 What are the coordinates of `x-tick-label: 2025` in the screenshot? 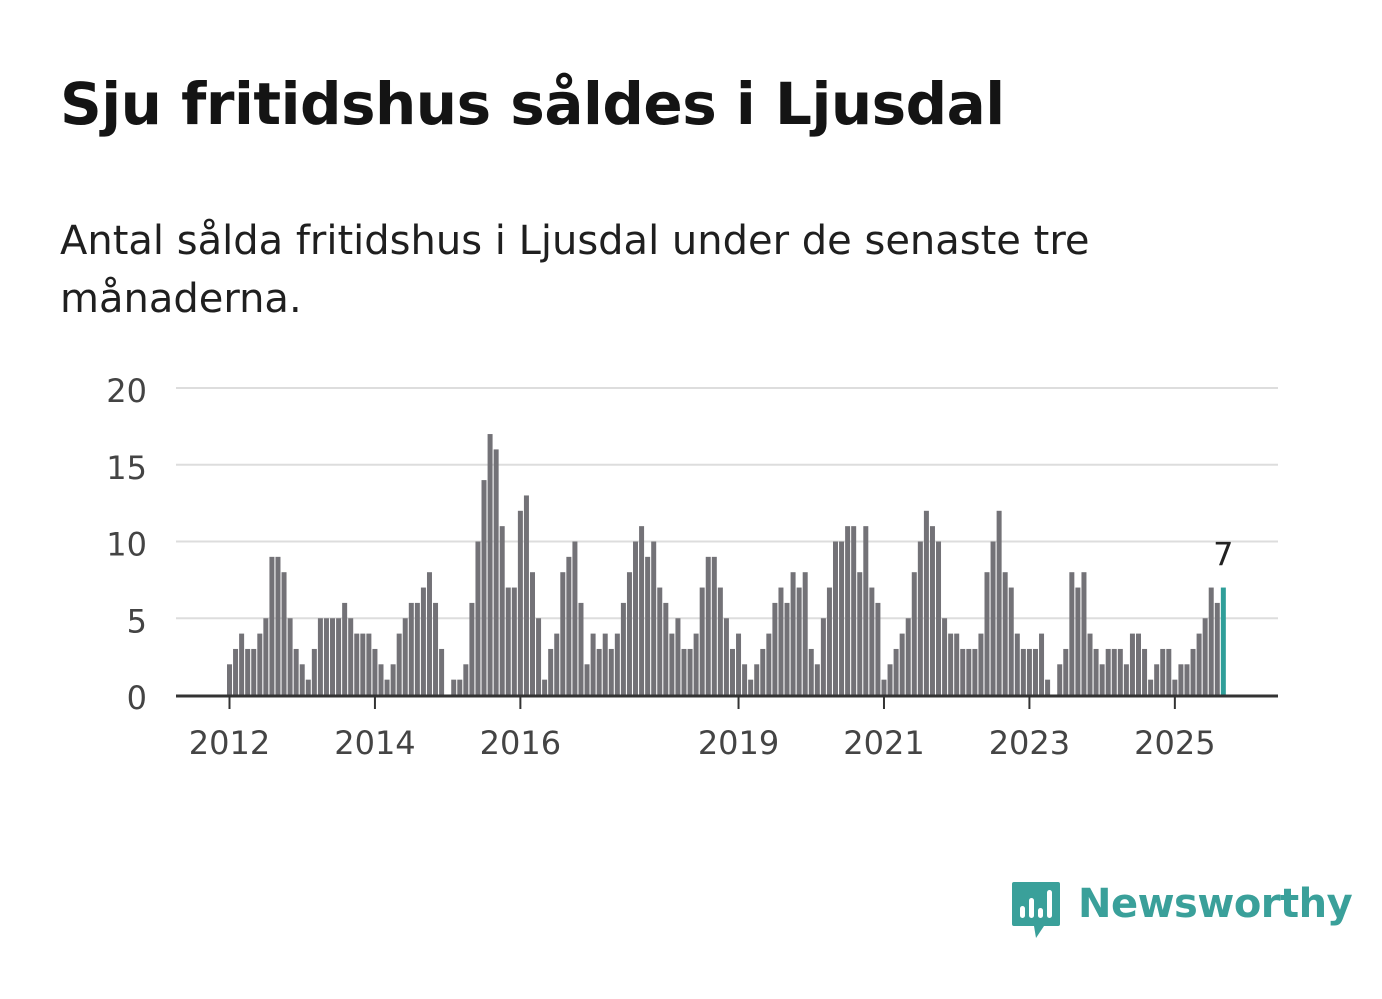 It's located at (1174, 743).